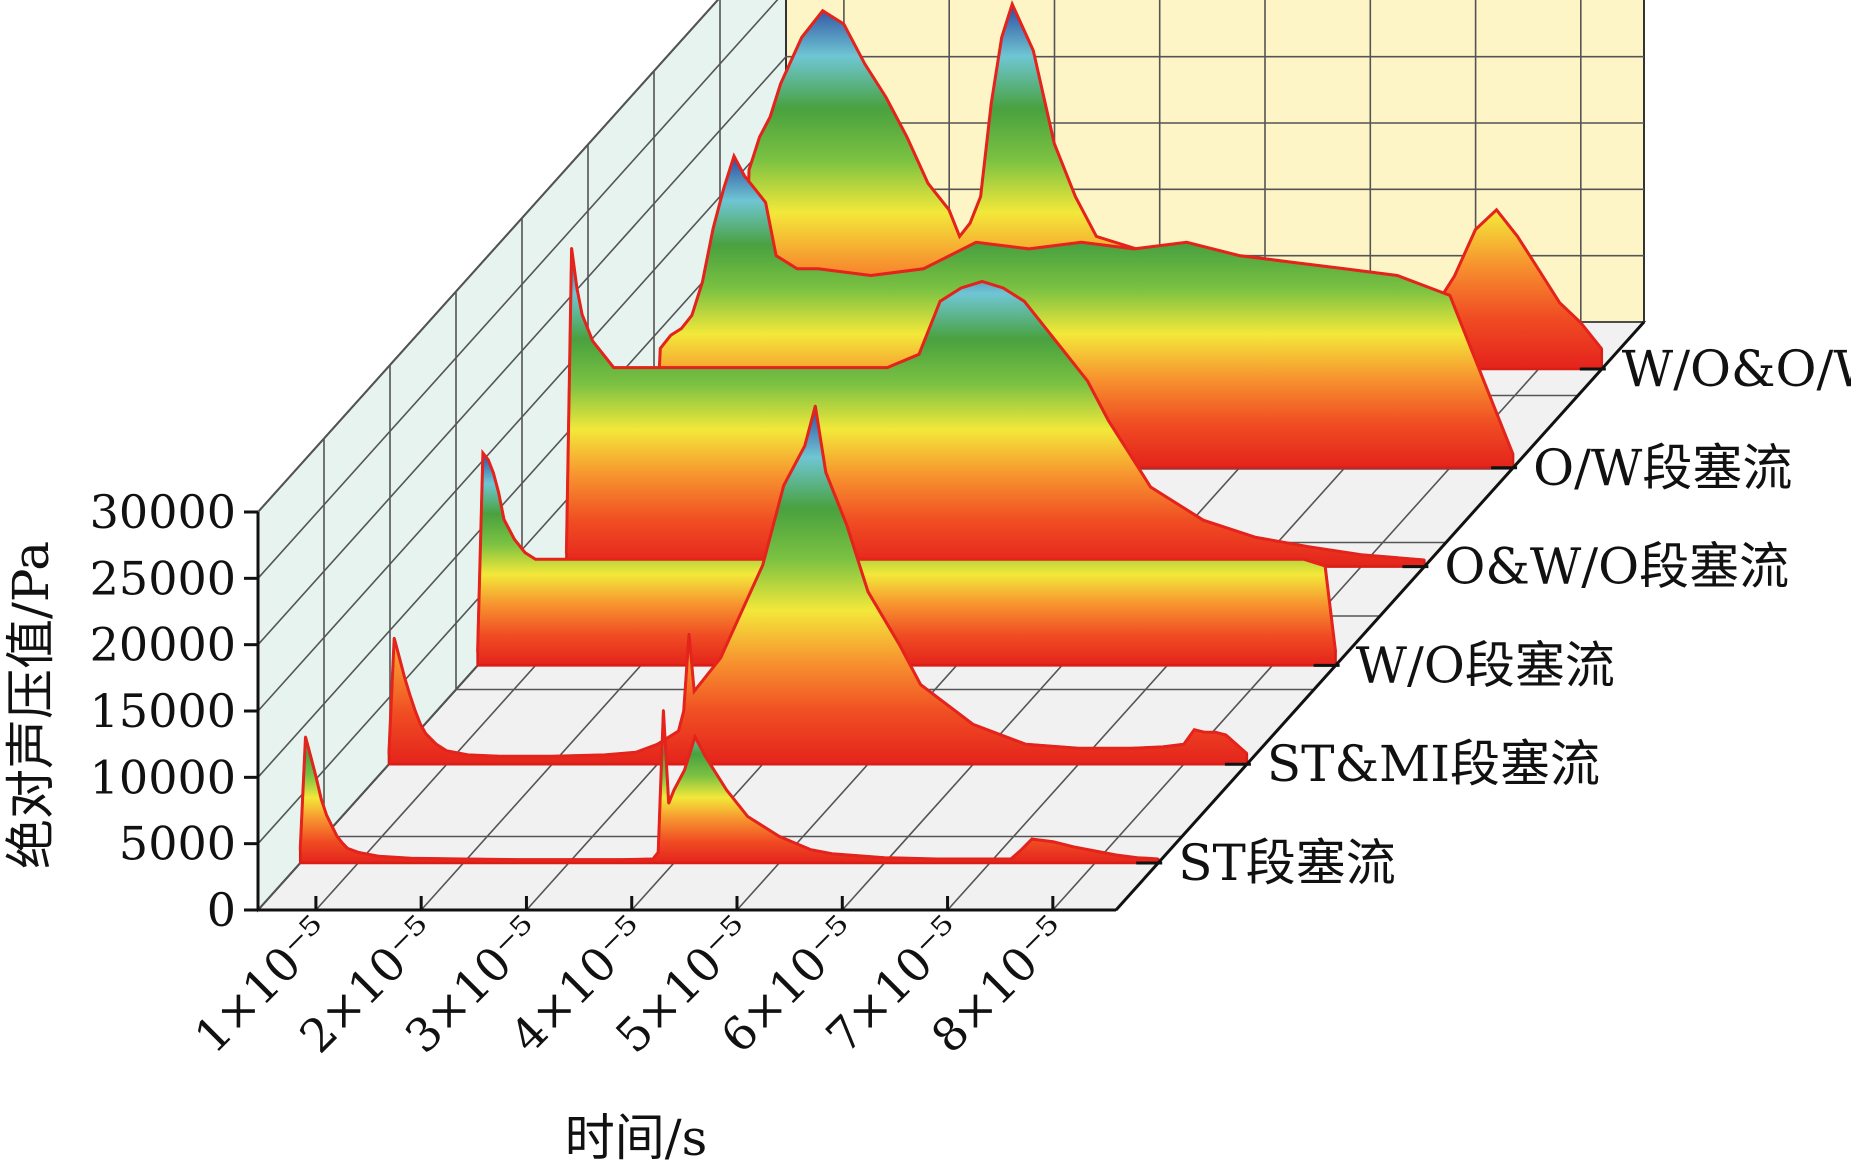 The height and width of the screenshot is (1167, 1851). Describe the element at coordinates (163, 512) in the screenshot. I see `y-tick-label: 30000` at that location.